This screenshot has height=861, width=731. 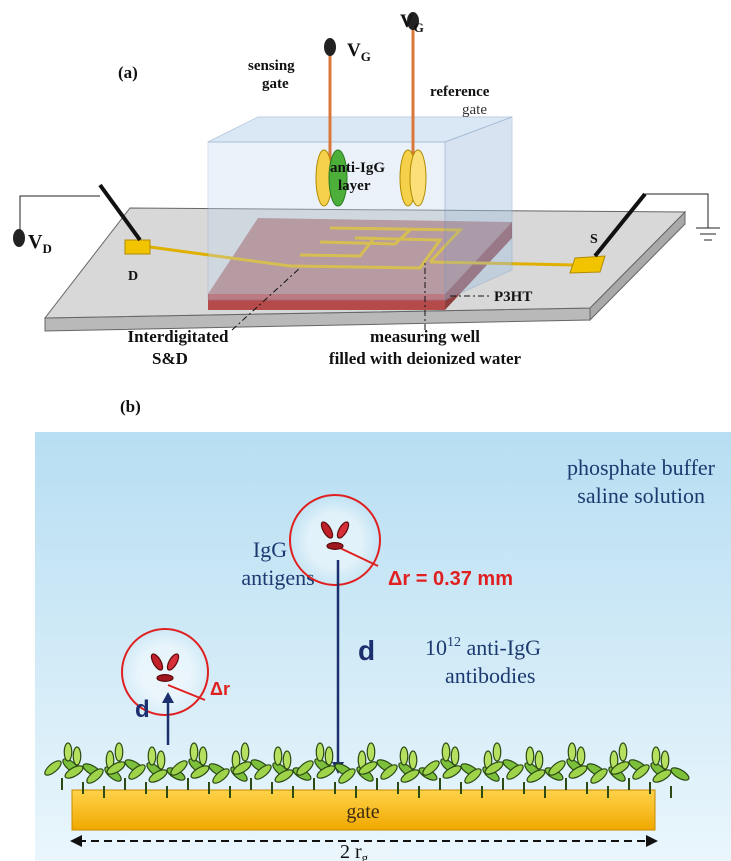 What do you see at coordinates (59, 216) in the screenshot?
I see `drain-wire` at bounding box center [59, 216].